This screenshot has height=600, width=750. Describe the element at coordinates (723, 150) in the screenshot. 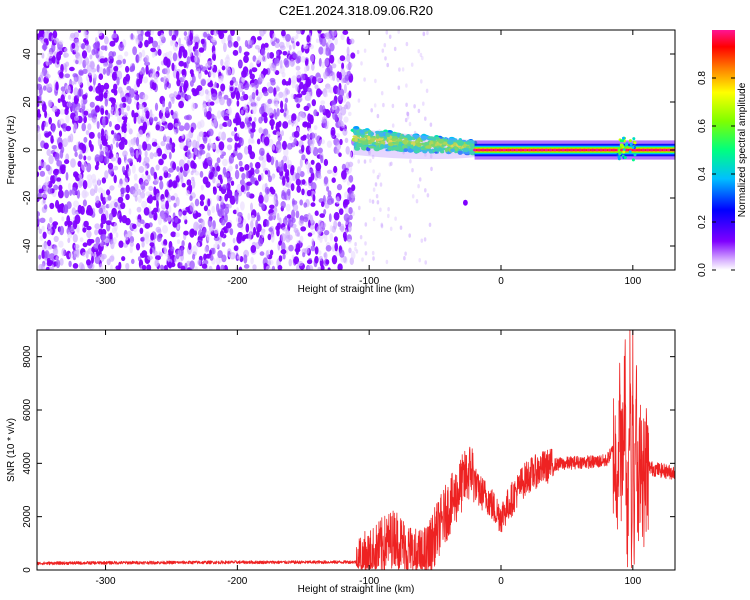

I see `colorbar-gradient` at that location.